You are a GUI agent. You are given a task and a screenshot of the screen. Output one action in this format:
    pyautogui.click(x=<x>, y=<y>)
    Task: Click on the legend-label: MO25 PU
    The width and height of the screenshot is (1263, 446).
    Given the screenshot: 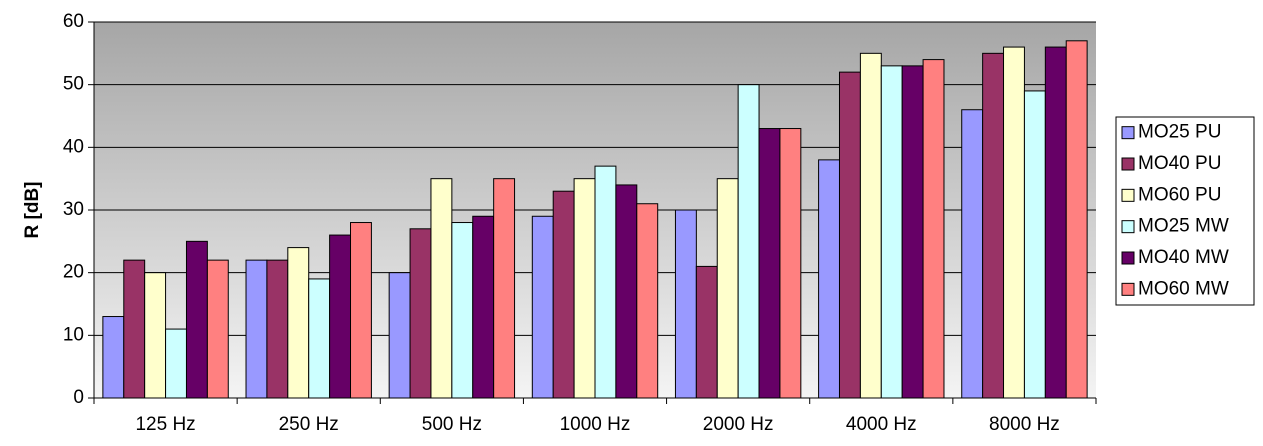 What is the action you would take?
    pyautogui.click(x=1179, y=132)
    